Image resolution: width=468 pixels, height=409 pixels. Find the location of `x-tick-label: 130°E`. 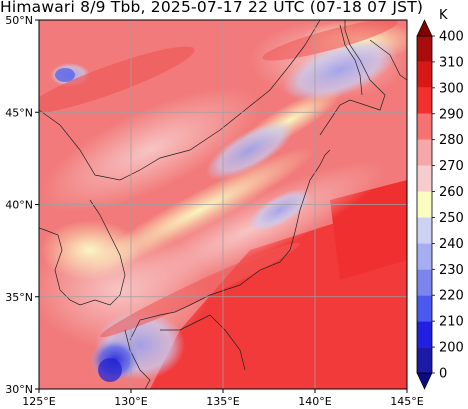

x-tick-label: 130°E is located at coordinates (130, 401).